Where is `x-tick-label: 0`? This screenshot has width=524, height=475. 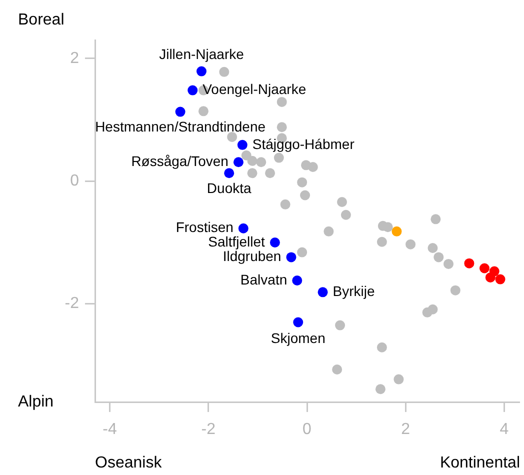
x-tick-label: 0 is located at coordinates (307, 429).